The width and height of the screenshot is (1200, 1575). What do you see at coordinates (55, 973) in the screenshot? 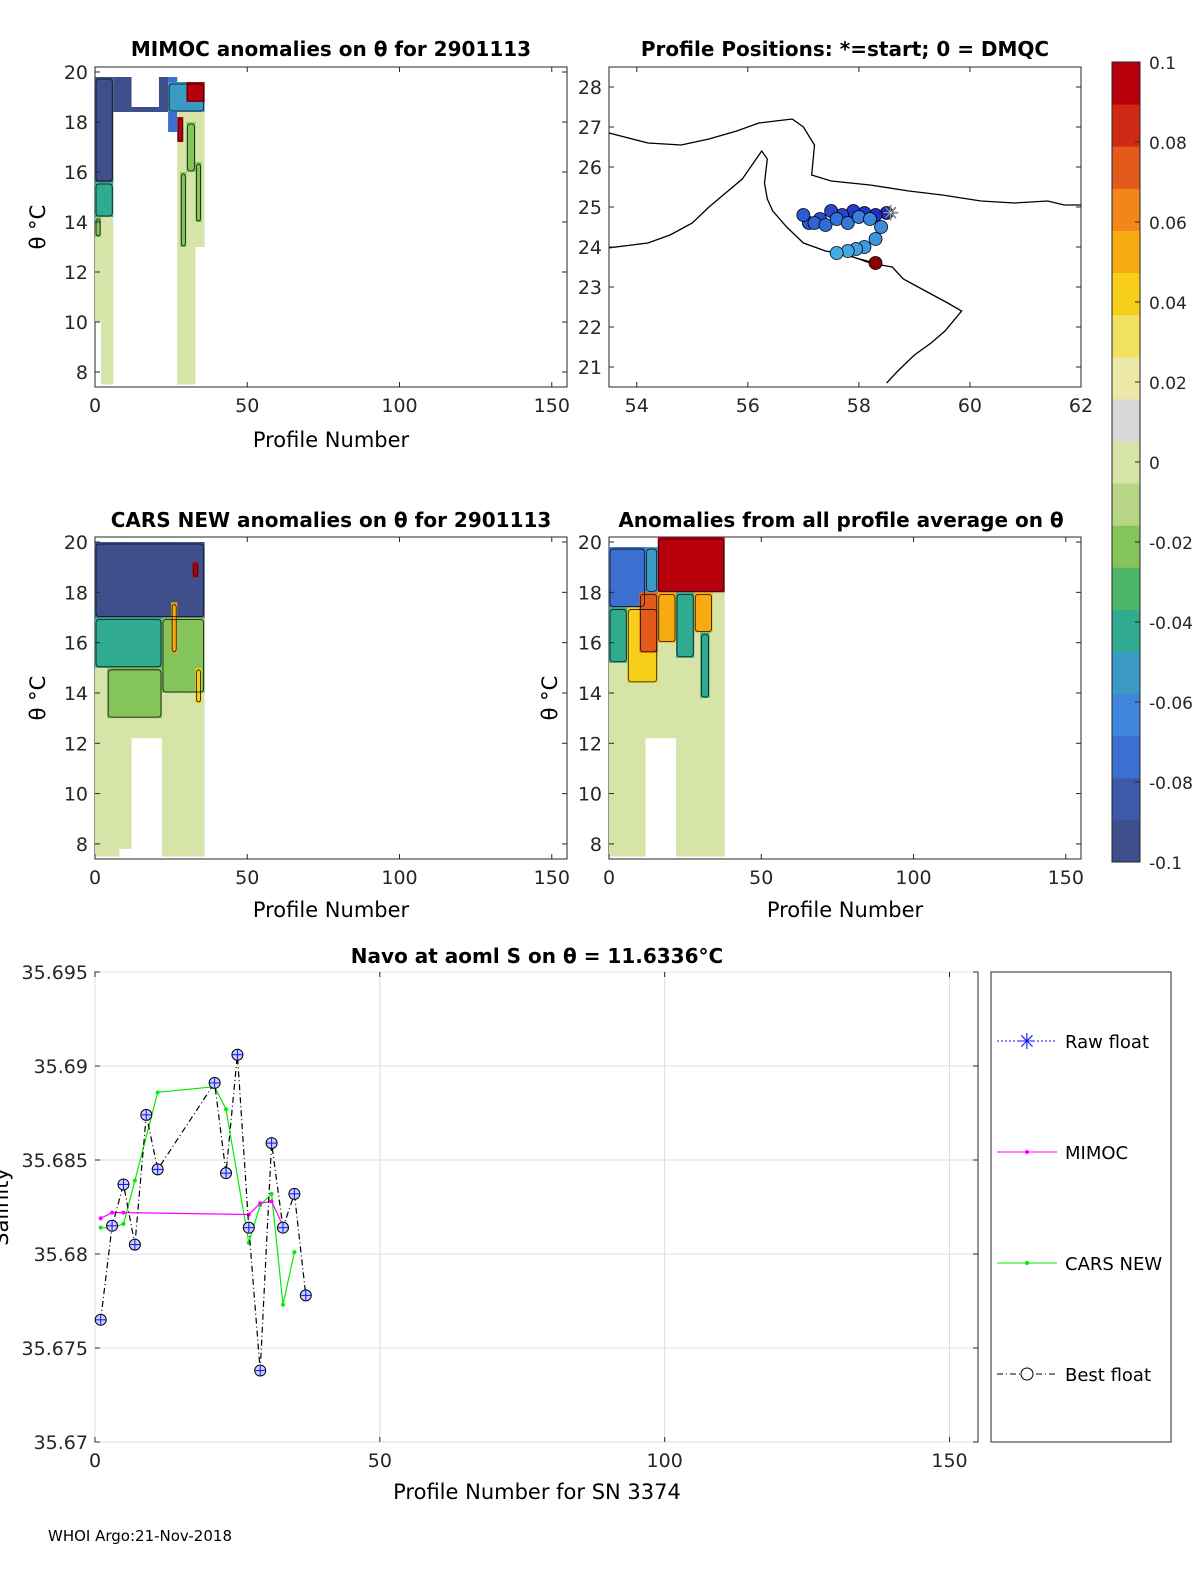
I see `y-tick-label: 35.695` at bounding box center [55, 973].